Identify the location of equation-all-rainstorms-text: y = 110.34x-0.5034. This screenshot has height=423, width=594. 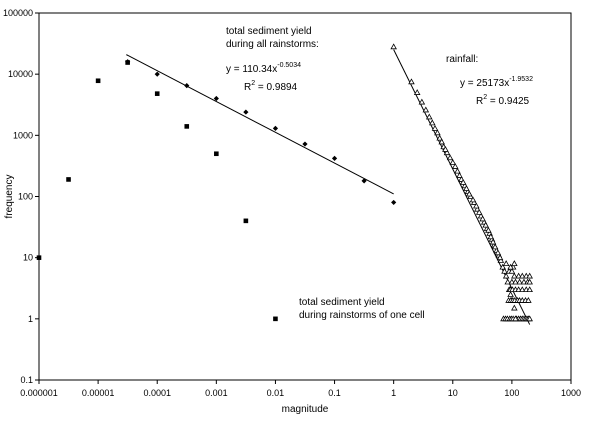
(263, 68).